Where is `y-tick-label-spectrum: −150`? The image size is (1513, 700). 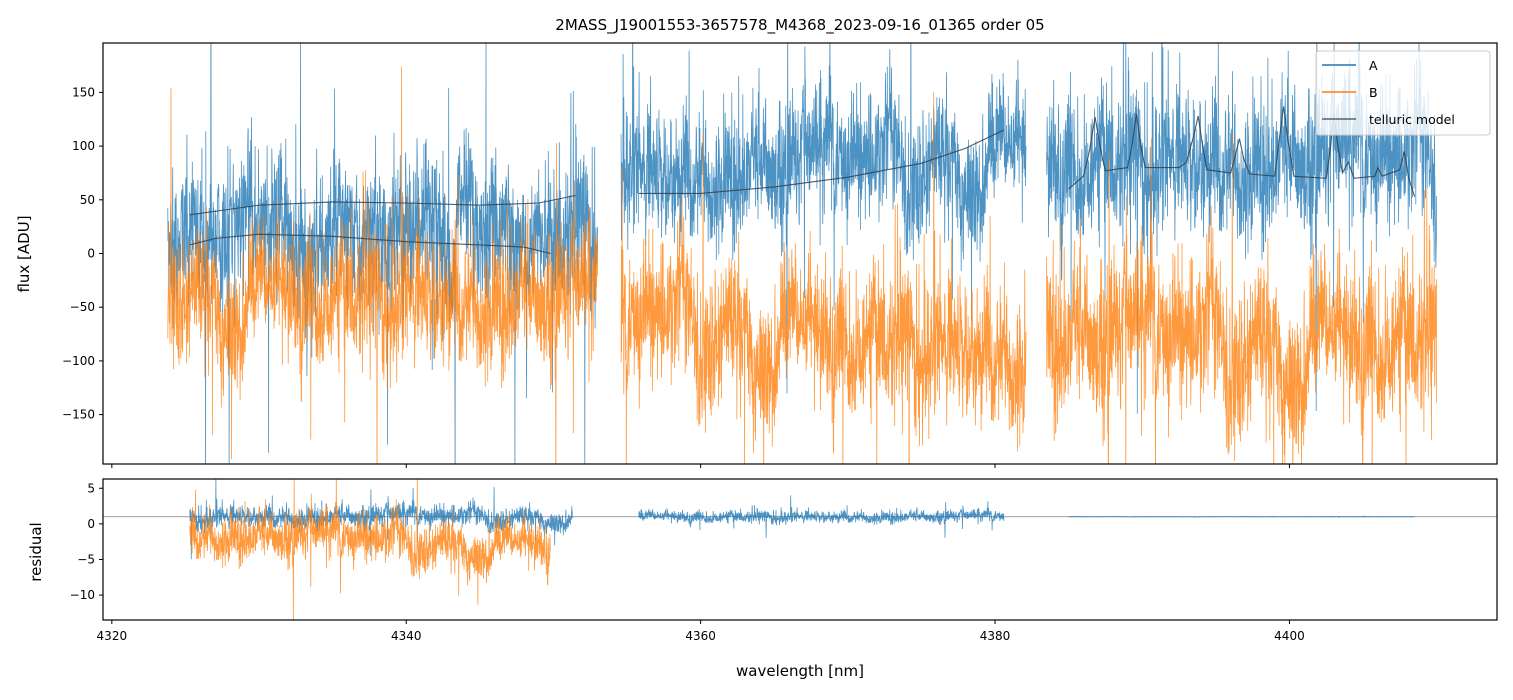
y-tick-label-spectrum: −150 is located at coordinates (78, 415).